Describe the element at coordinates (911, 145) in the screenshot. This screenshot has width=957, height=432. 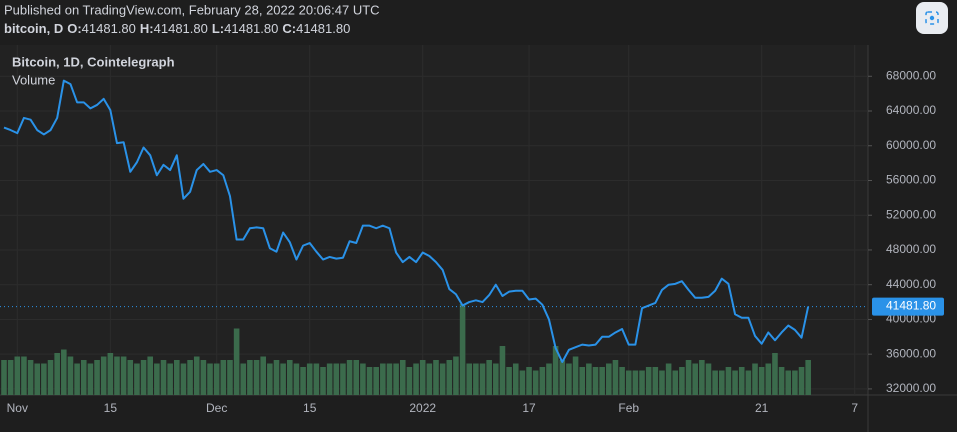
I see `y-tick-label: 60000.00` at that location.